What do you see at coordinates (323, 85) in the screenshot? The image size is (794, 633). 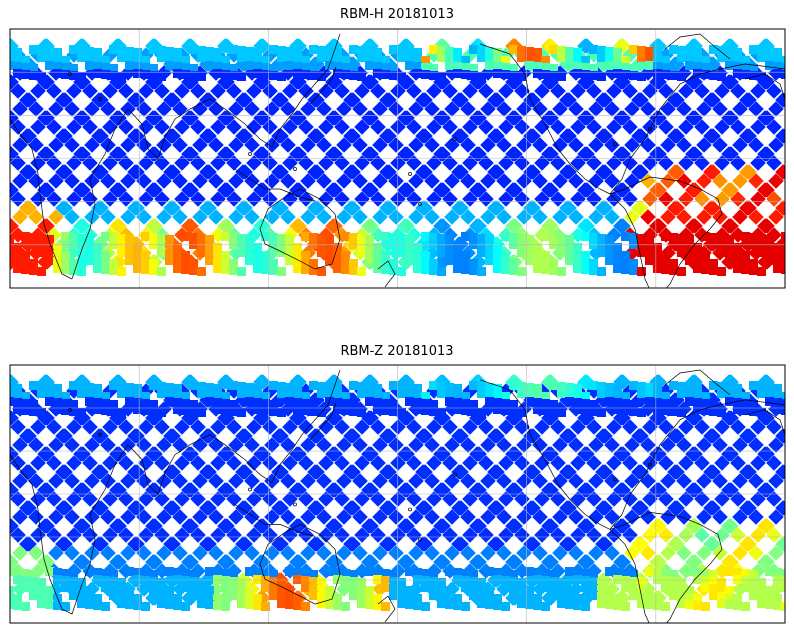 I see `coastline` at bounding box center [323, 85].